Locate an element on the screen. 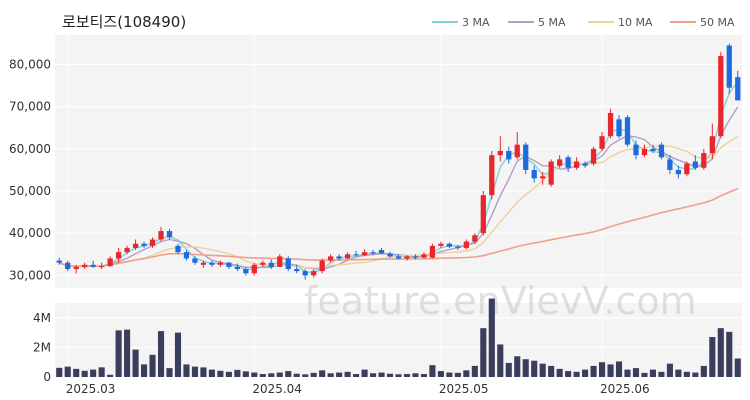 The width and height of the screenshot is (750, 400). legend-label: 3 MA is located at coordinates (476, 22).